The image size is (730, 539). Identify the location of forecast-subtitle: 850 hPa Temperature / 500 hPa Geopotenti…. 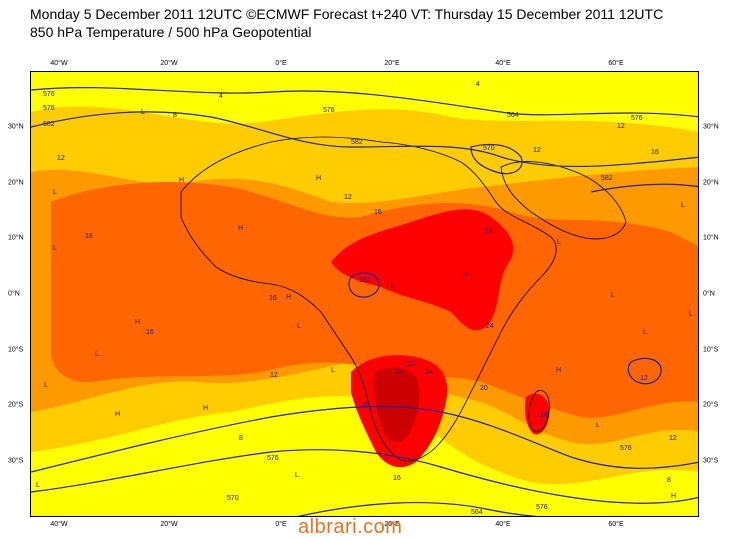
(171, 32).